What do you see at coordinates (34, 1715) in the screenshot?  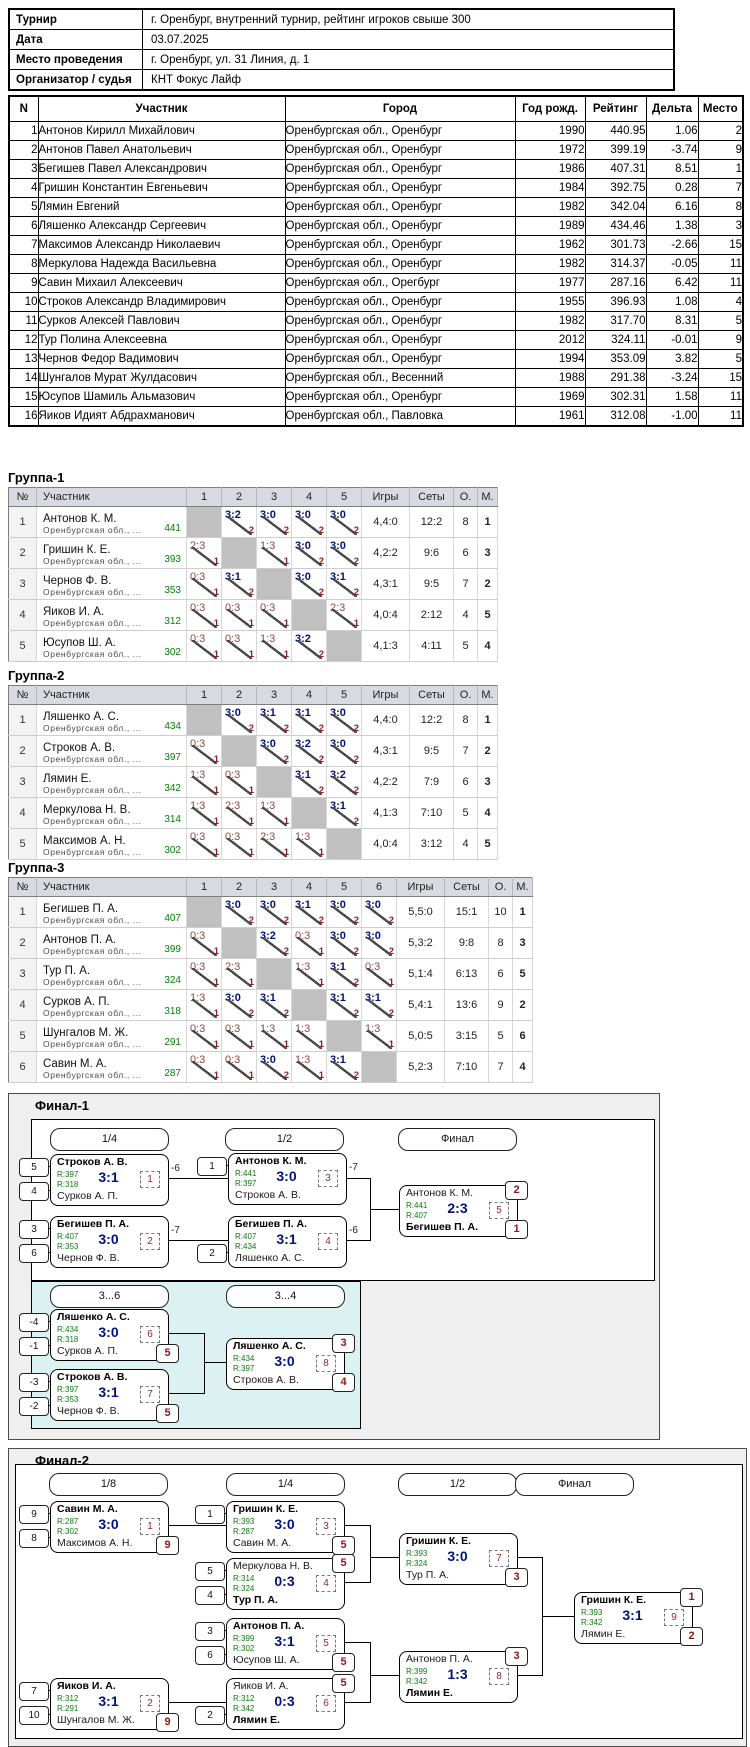 I see `seed-box: 10` at bounding box center [34, 1715].